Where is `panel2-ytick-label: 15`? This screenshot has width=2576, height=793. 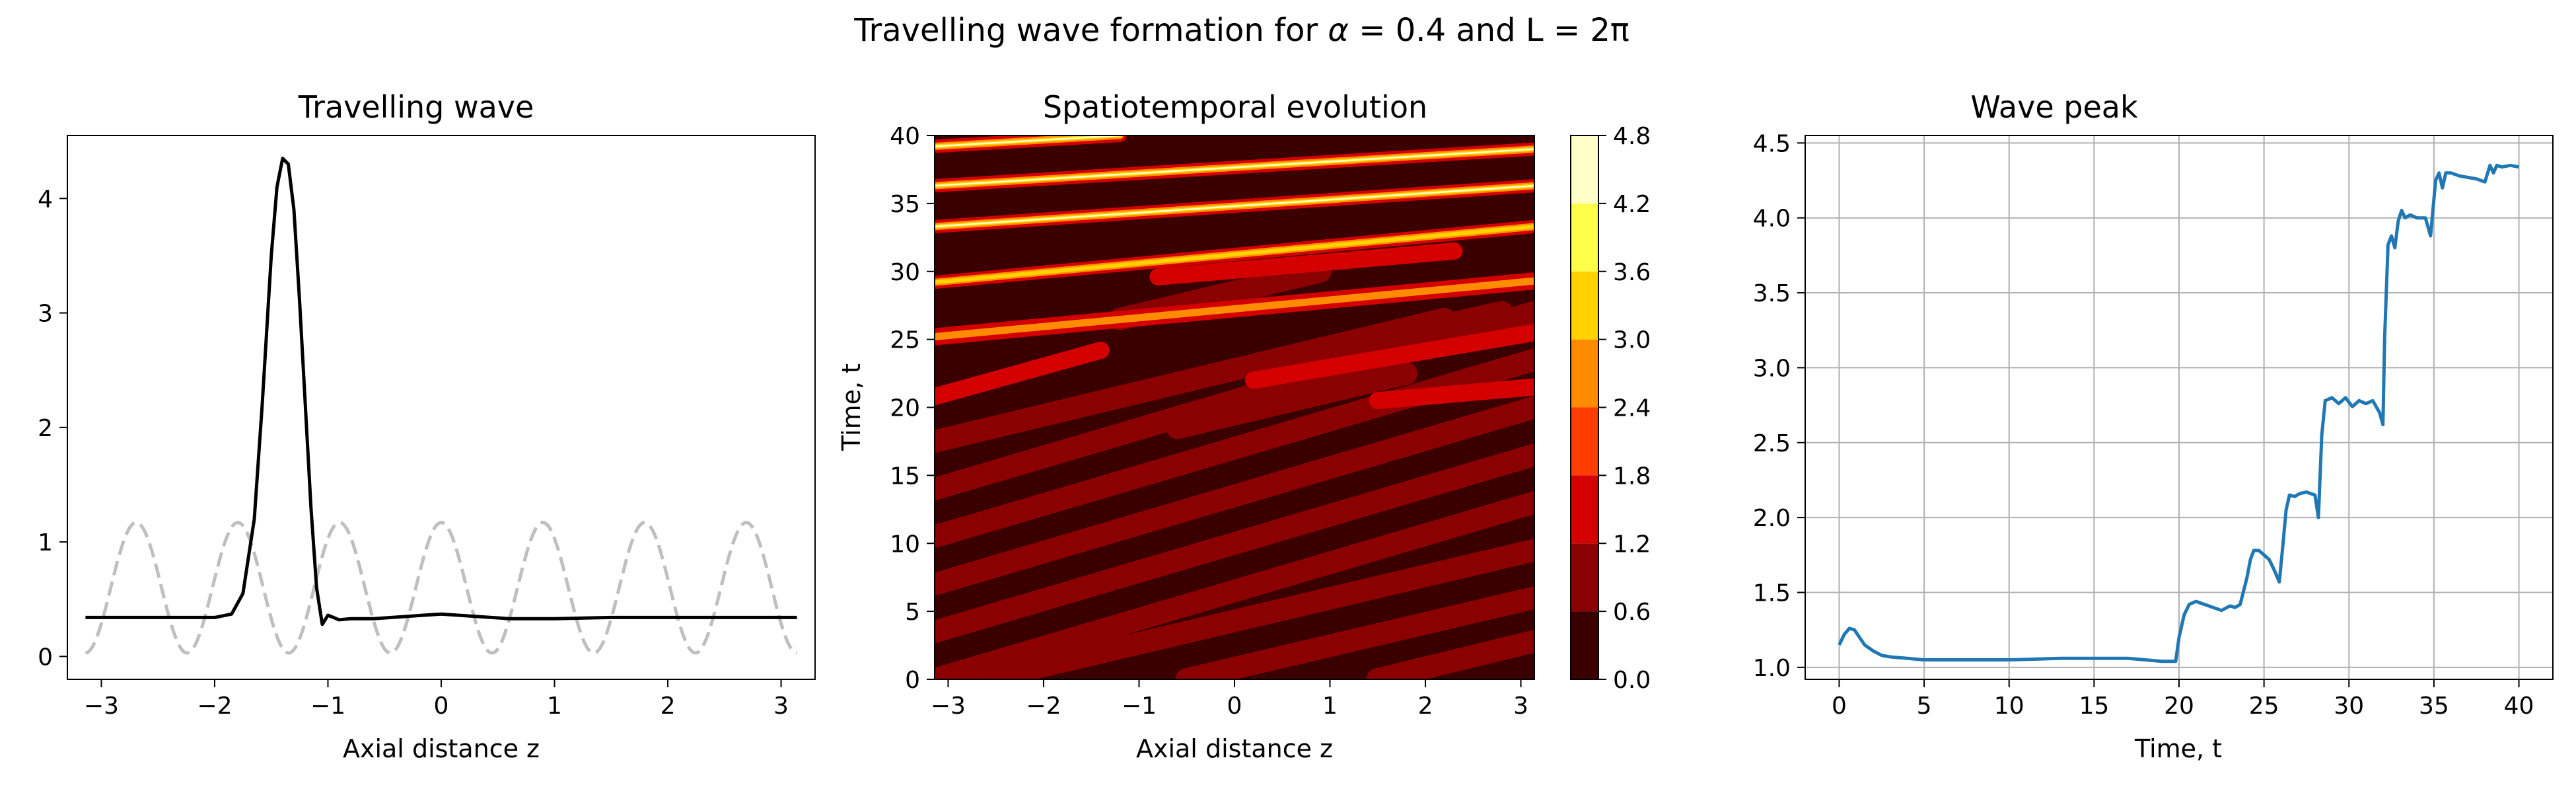
panel2-ytick-label: 15 is located at coordinates (905, 477).